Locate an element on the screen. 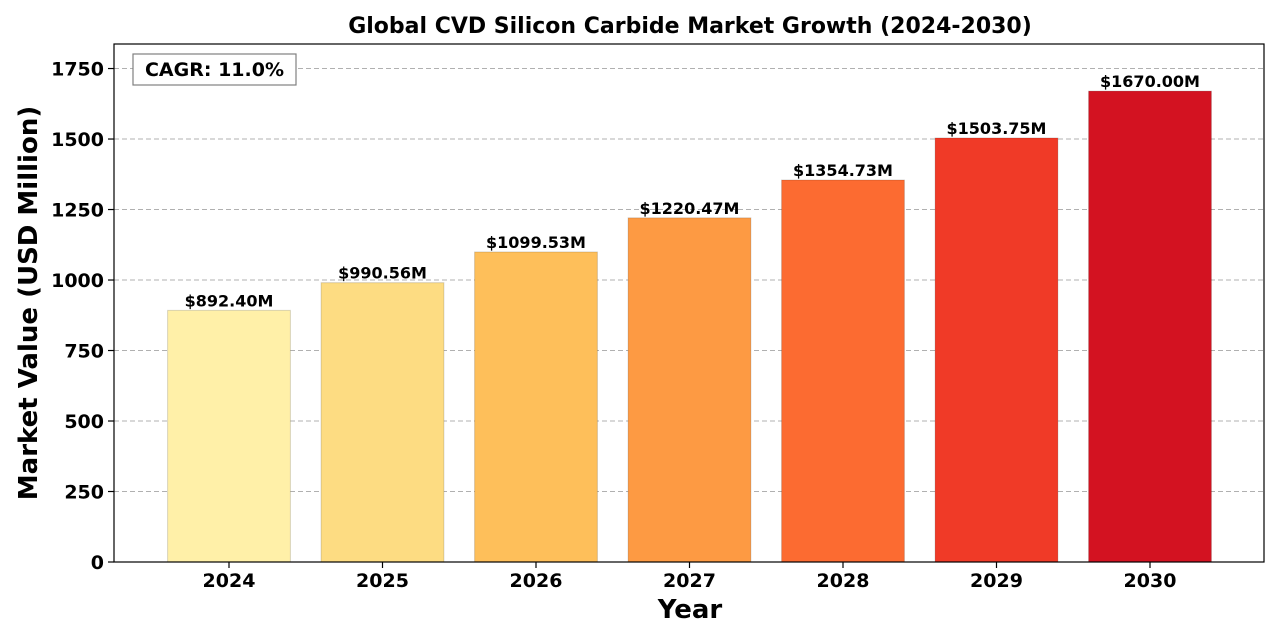  bar-2026 is located at coordinates (536, 407).